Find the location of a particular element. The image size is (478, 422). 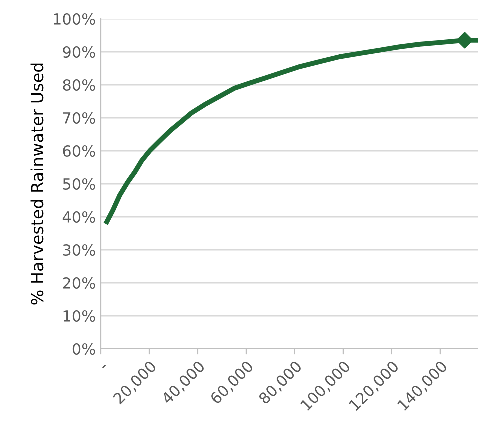

y-tick-label: 90% is located at coordinates (79, 52).